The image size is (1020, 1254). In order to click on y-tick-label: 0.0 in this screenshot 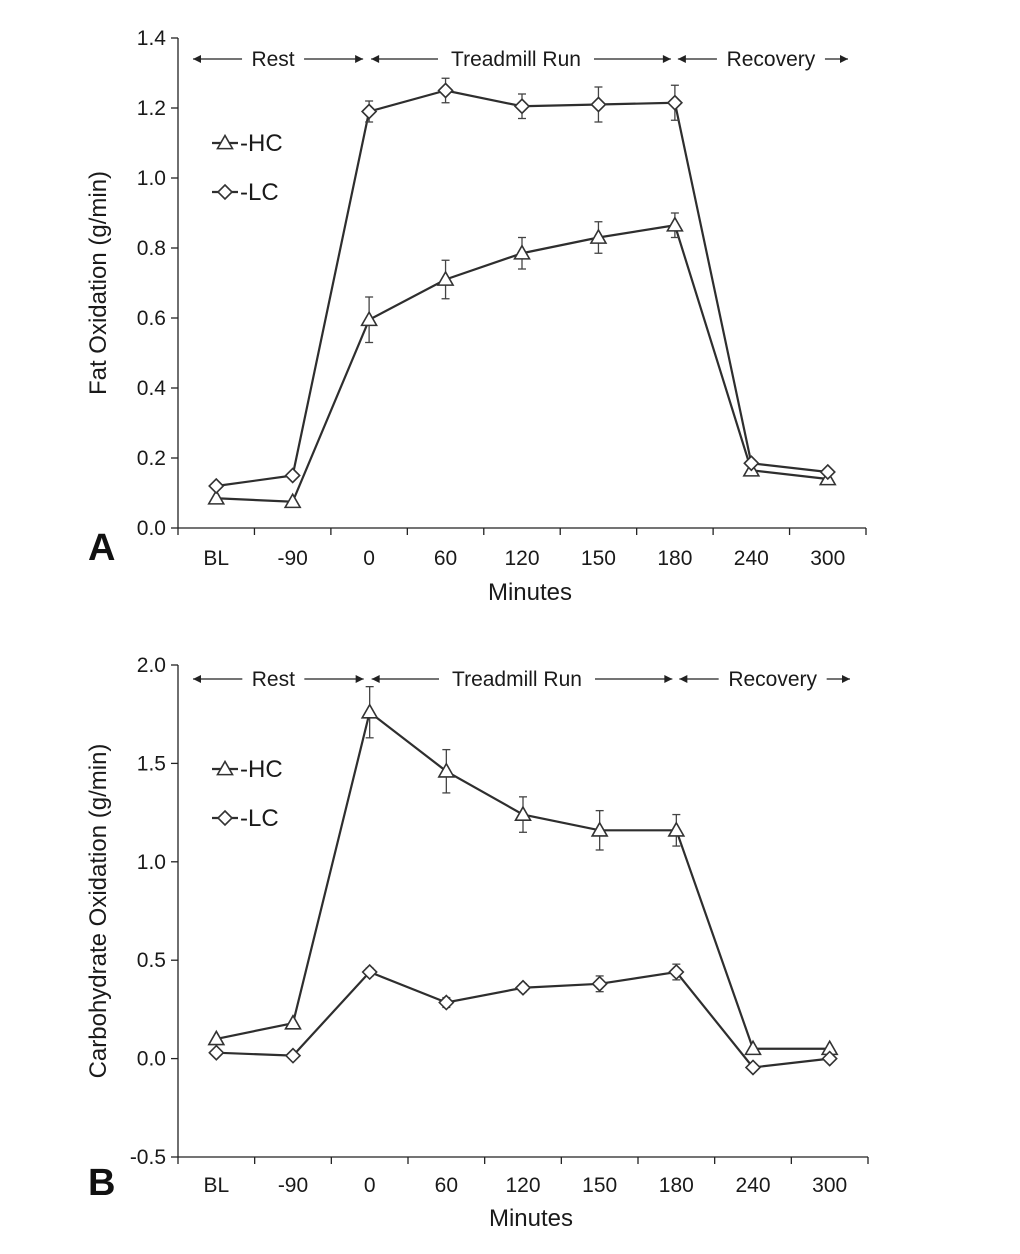, I will do `click(151, 1059)`.